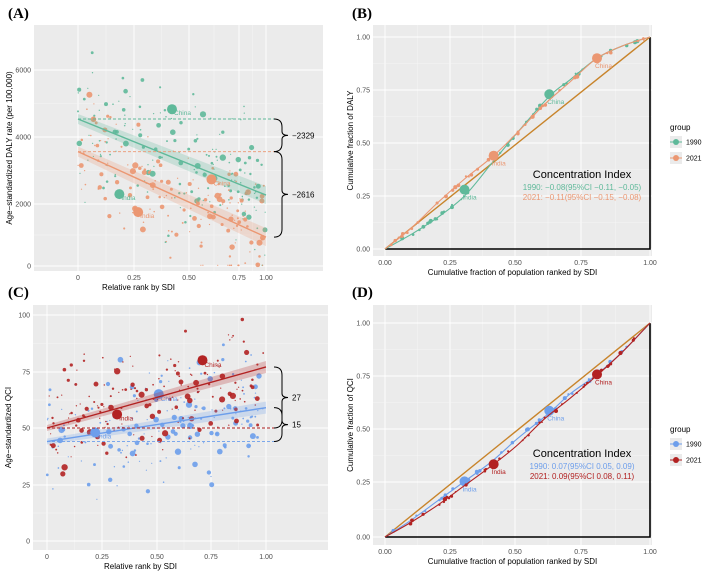  Describe the element at coordinates (172, 109) in the screenshot. I see `point-china-1990` at that location.